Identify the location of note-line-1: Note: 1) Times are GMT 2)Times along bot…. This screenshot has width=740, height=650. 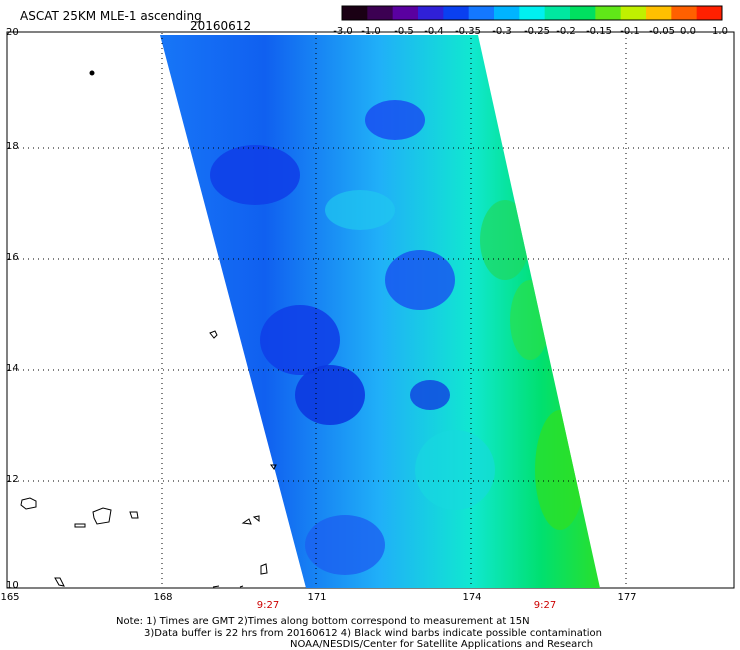
(323, 621).